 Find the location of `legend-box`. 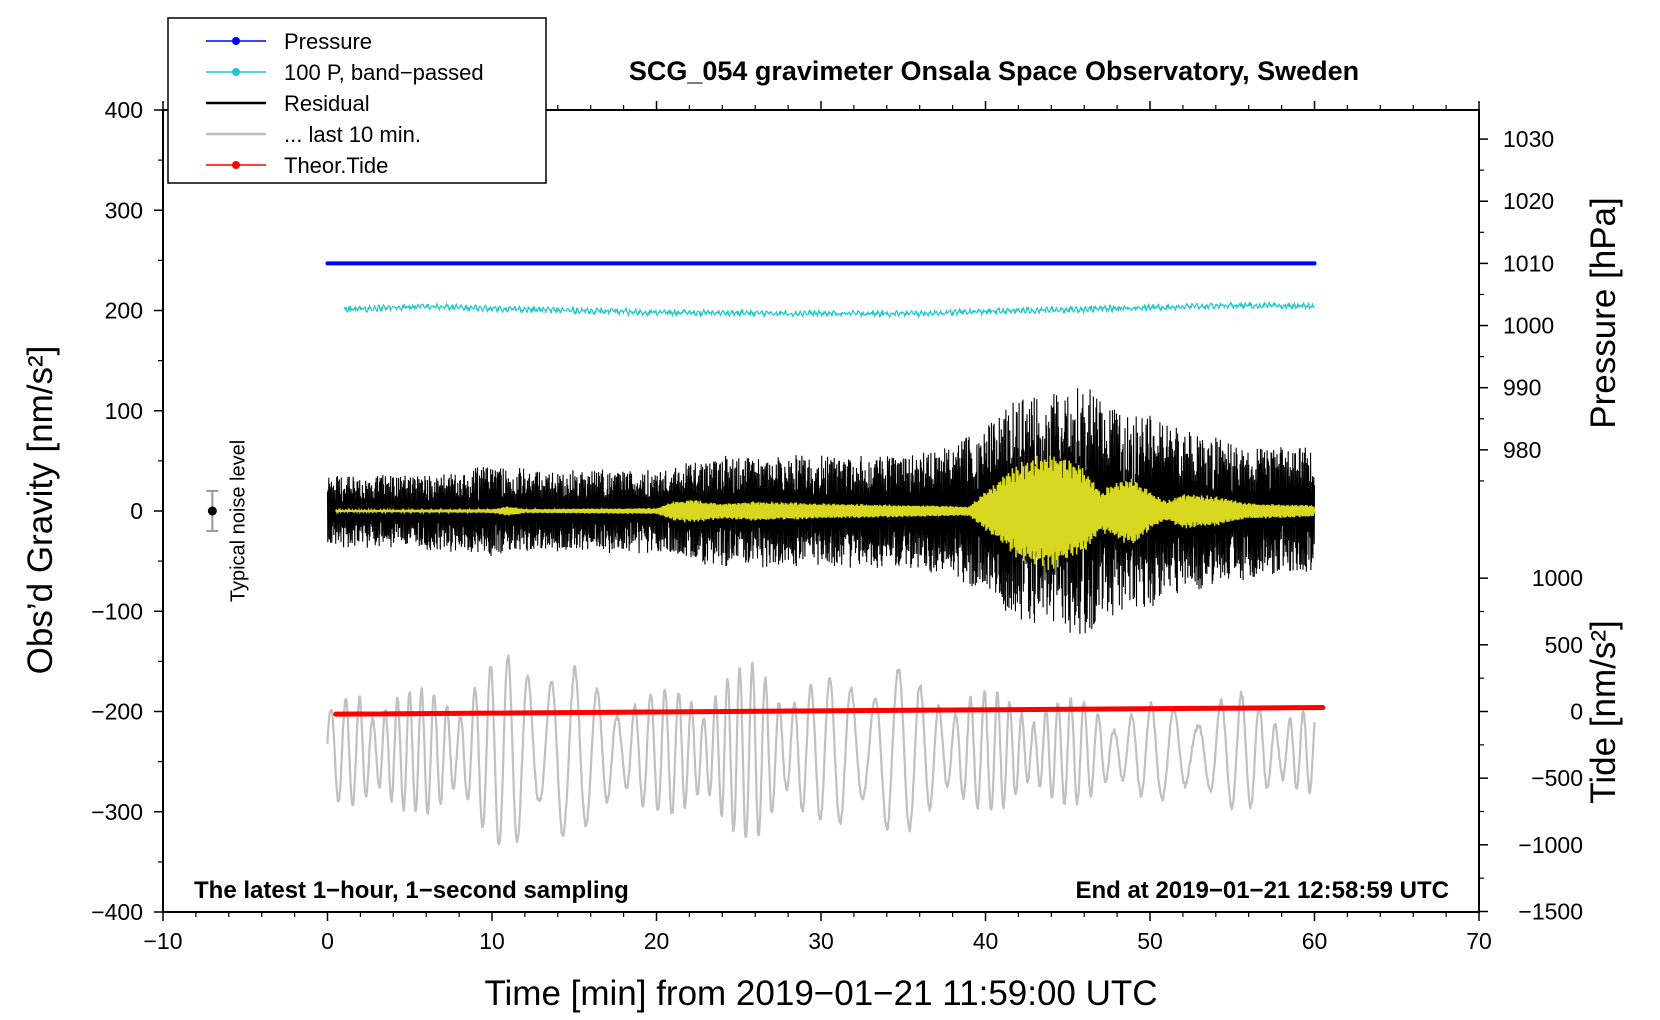

legend-box is located at coordinates (357, 100).